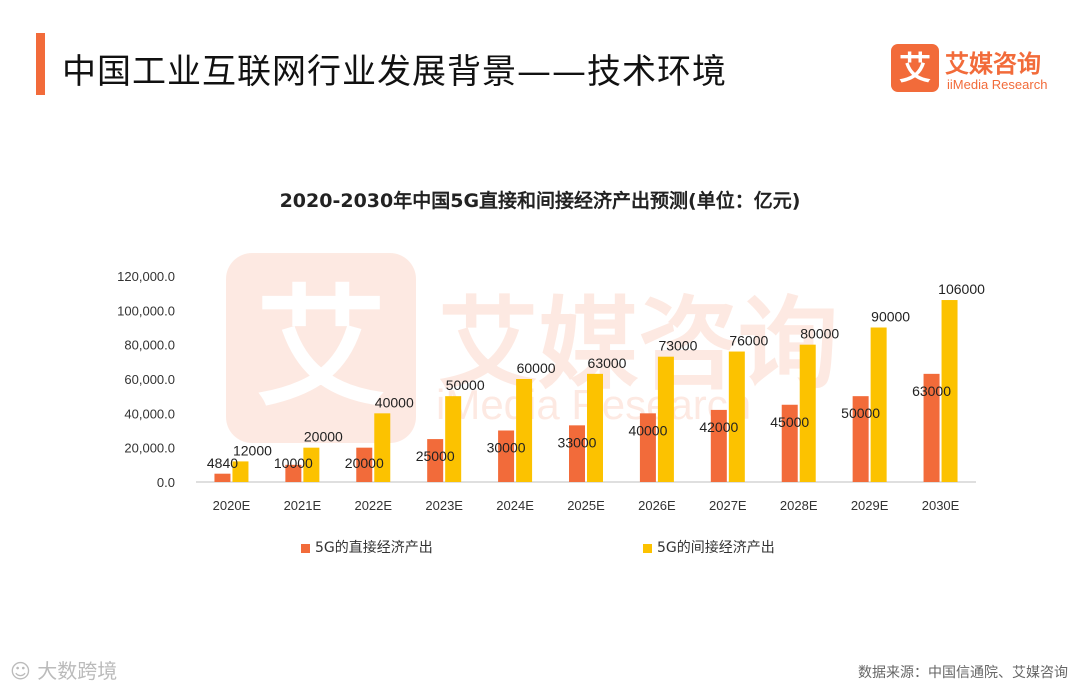 This screenshot has height=690, width=1080. What do you see at coordinates (149, 413) in the screenshot?
I see `y-tick-label: 40,000.0` at bounding box center [149, 413].